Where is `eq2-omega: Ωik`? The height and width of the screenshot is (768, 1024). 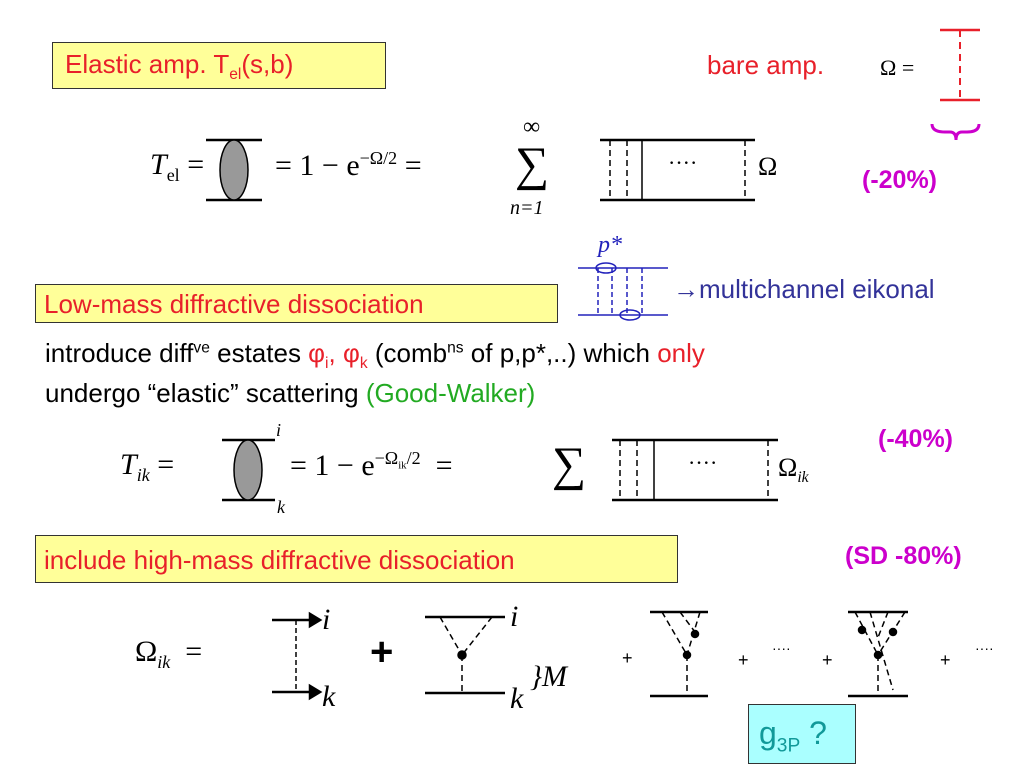 eq2-omega: Ωik is located at coordinates (793, 470).